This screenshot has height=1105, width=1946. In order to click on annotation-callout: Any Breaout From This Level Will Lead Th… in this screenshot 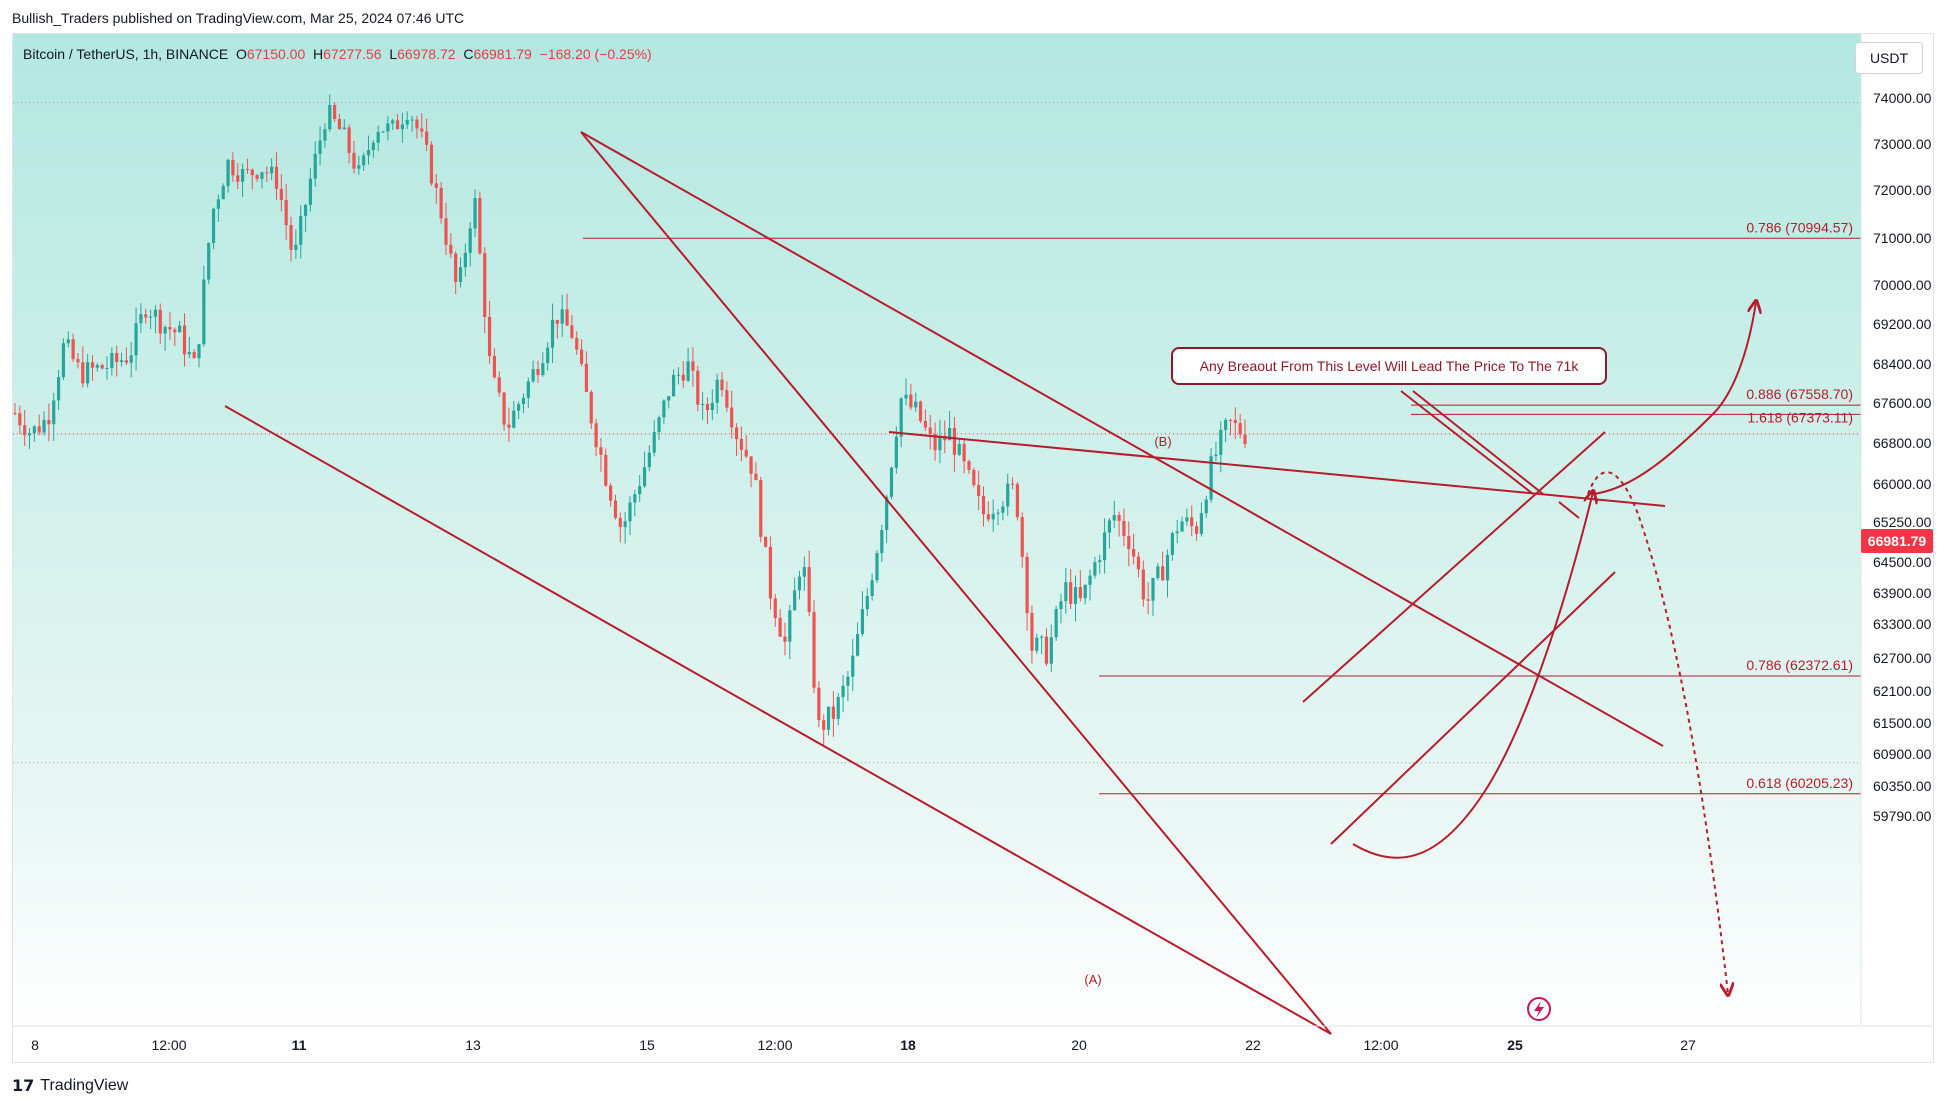, I will do `click(1389, 366)`.